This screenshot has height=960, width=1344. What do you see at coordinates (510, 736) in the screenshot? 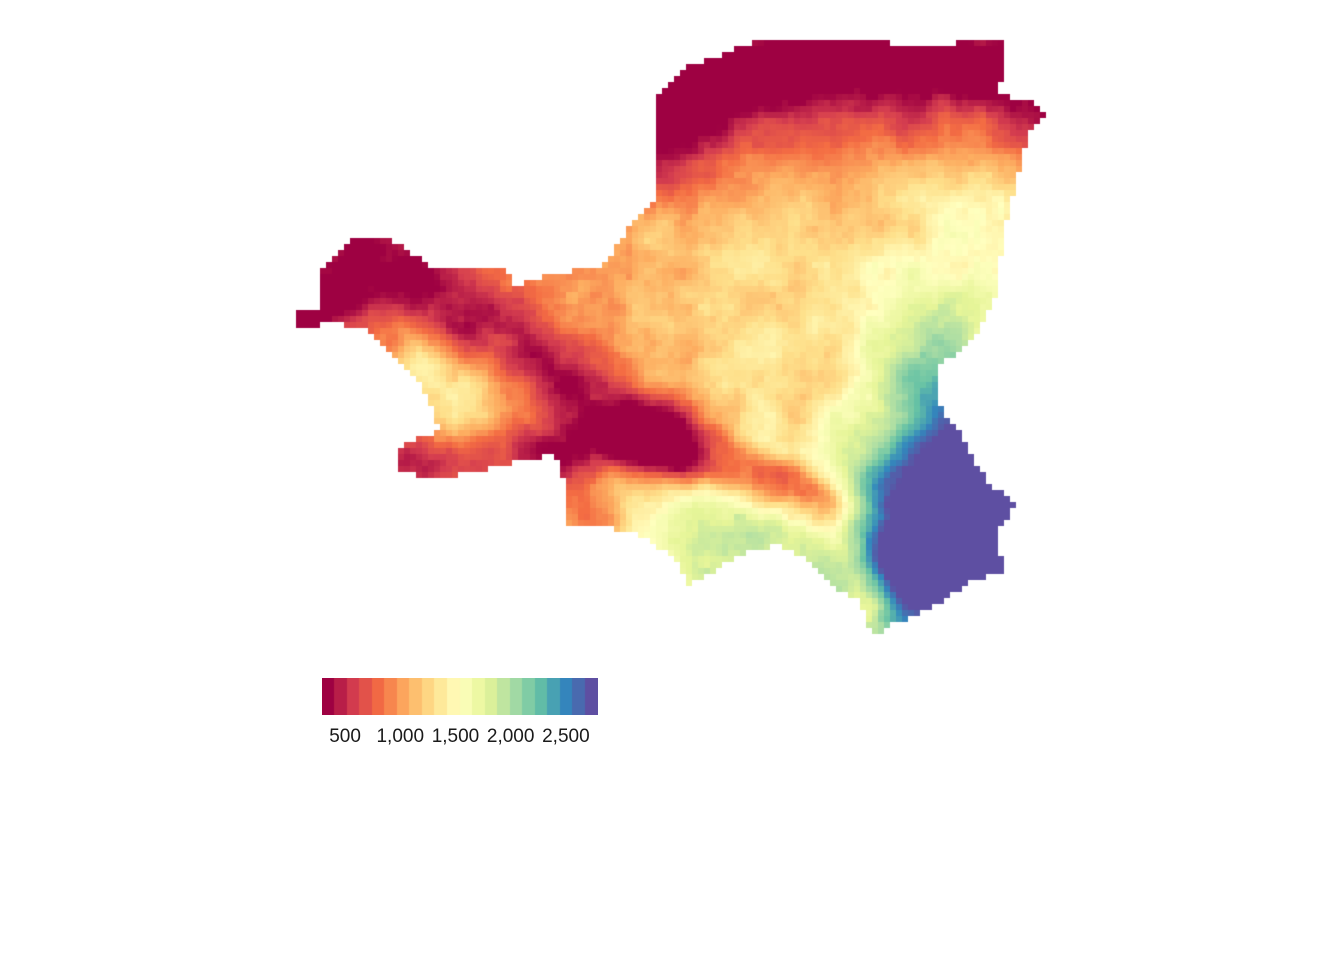
I see `legend-tick-label: 2,000` at bounding box center [510, 736].